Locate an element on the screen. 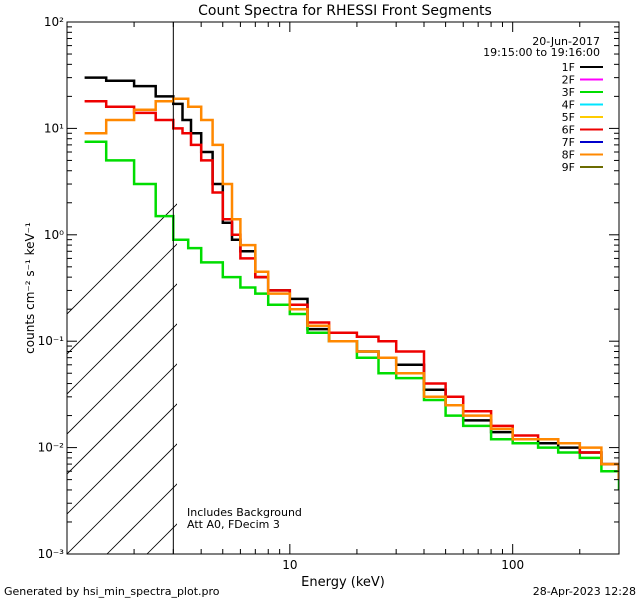 The height and width of the screenshot is (600, 640). y-tick-label-1e2: 10² is located at coordinates (54, 22).